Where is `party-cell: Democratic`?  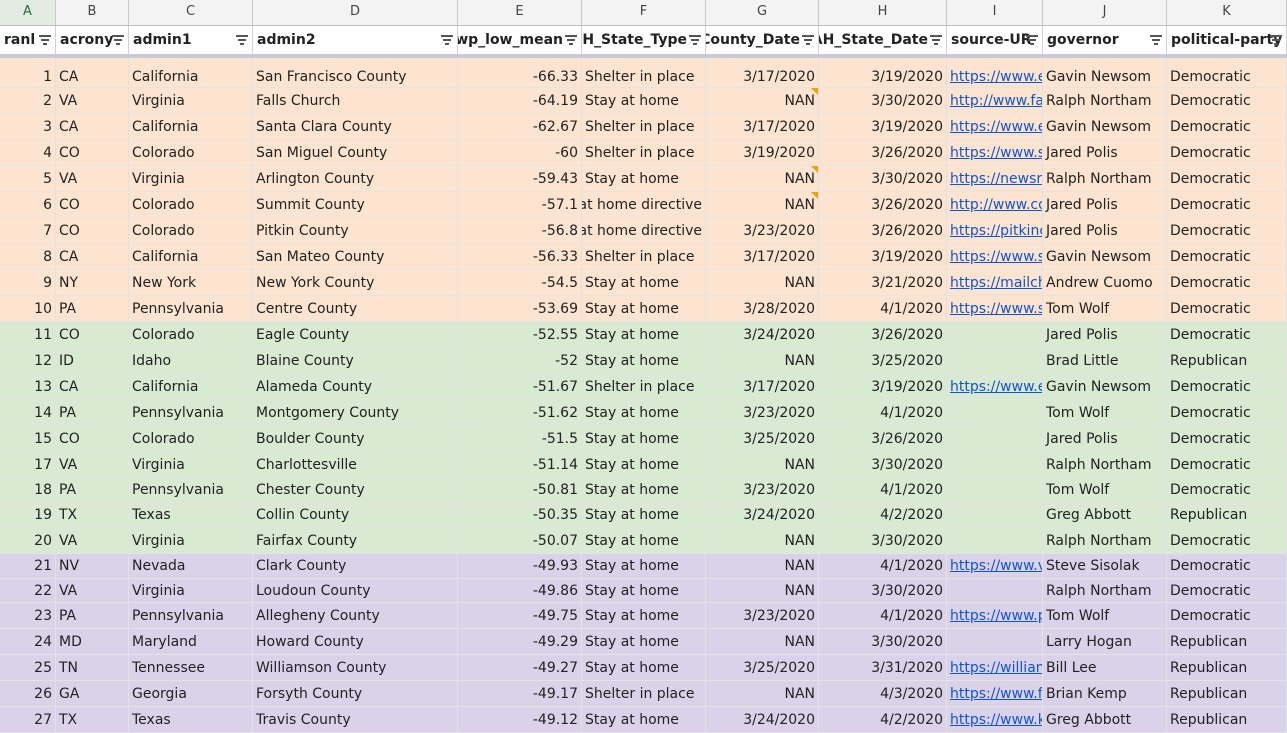
party-cell: Democratic is located at coordinates (1227, 100).